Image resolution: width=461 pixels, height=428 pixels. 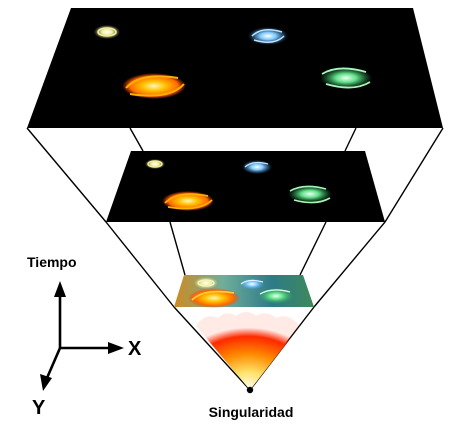 What do you see at coordinates (250, 390) in the screenshot?
I see `singularity-point-icon` at bounding box center [250, 390].